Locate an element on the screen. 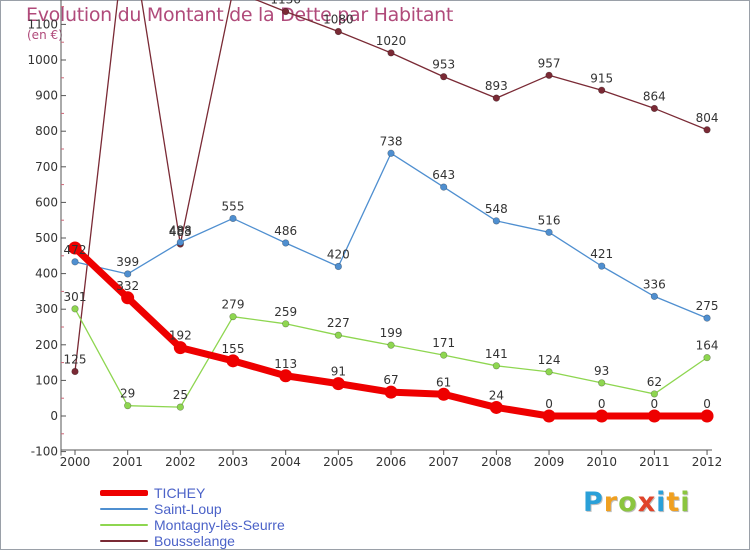 The height and width of the screenshot is (550, 750). x-tick-label: 2006 is located at coordinates (391, 462).